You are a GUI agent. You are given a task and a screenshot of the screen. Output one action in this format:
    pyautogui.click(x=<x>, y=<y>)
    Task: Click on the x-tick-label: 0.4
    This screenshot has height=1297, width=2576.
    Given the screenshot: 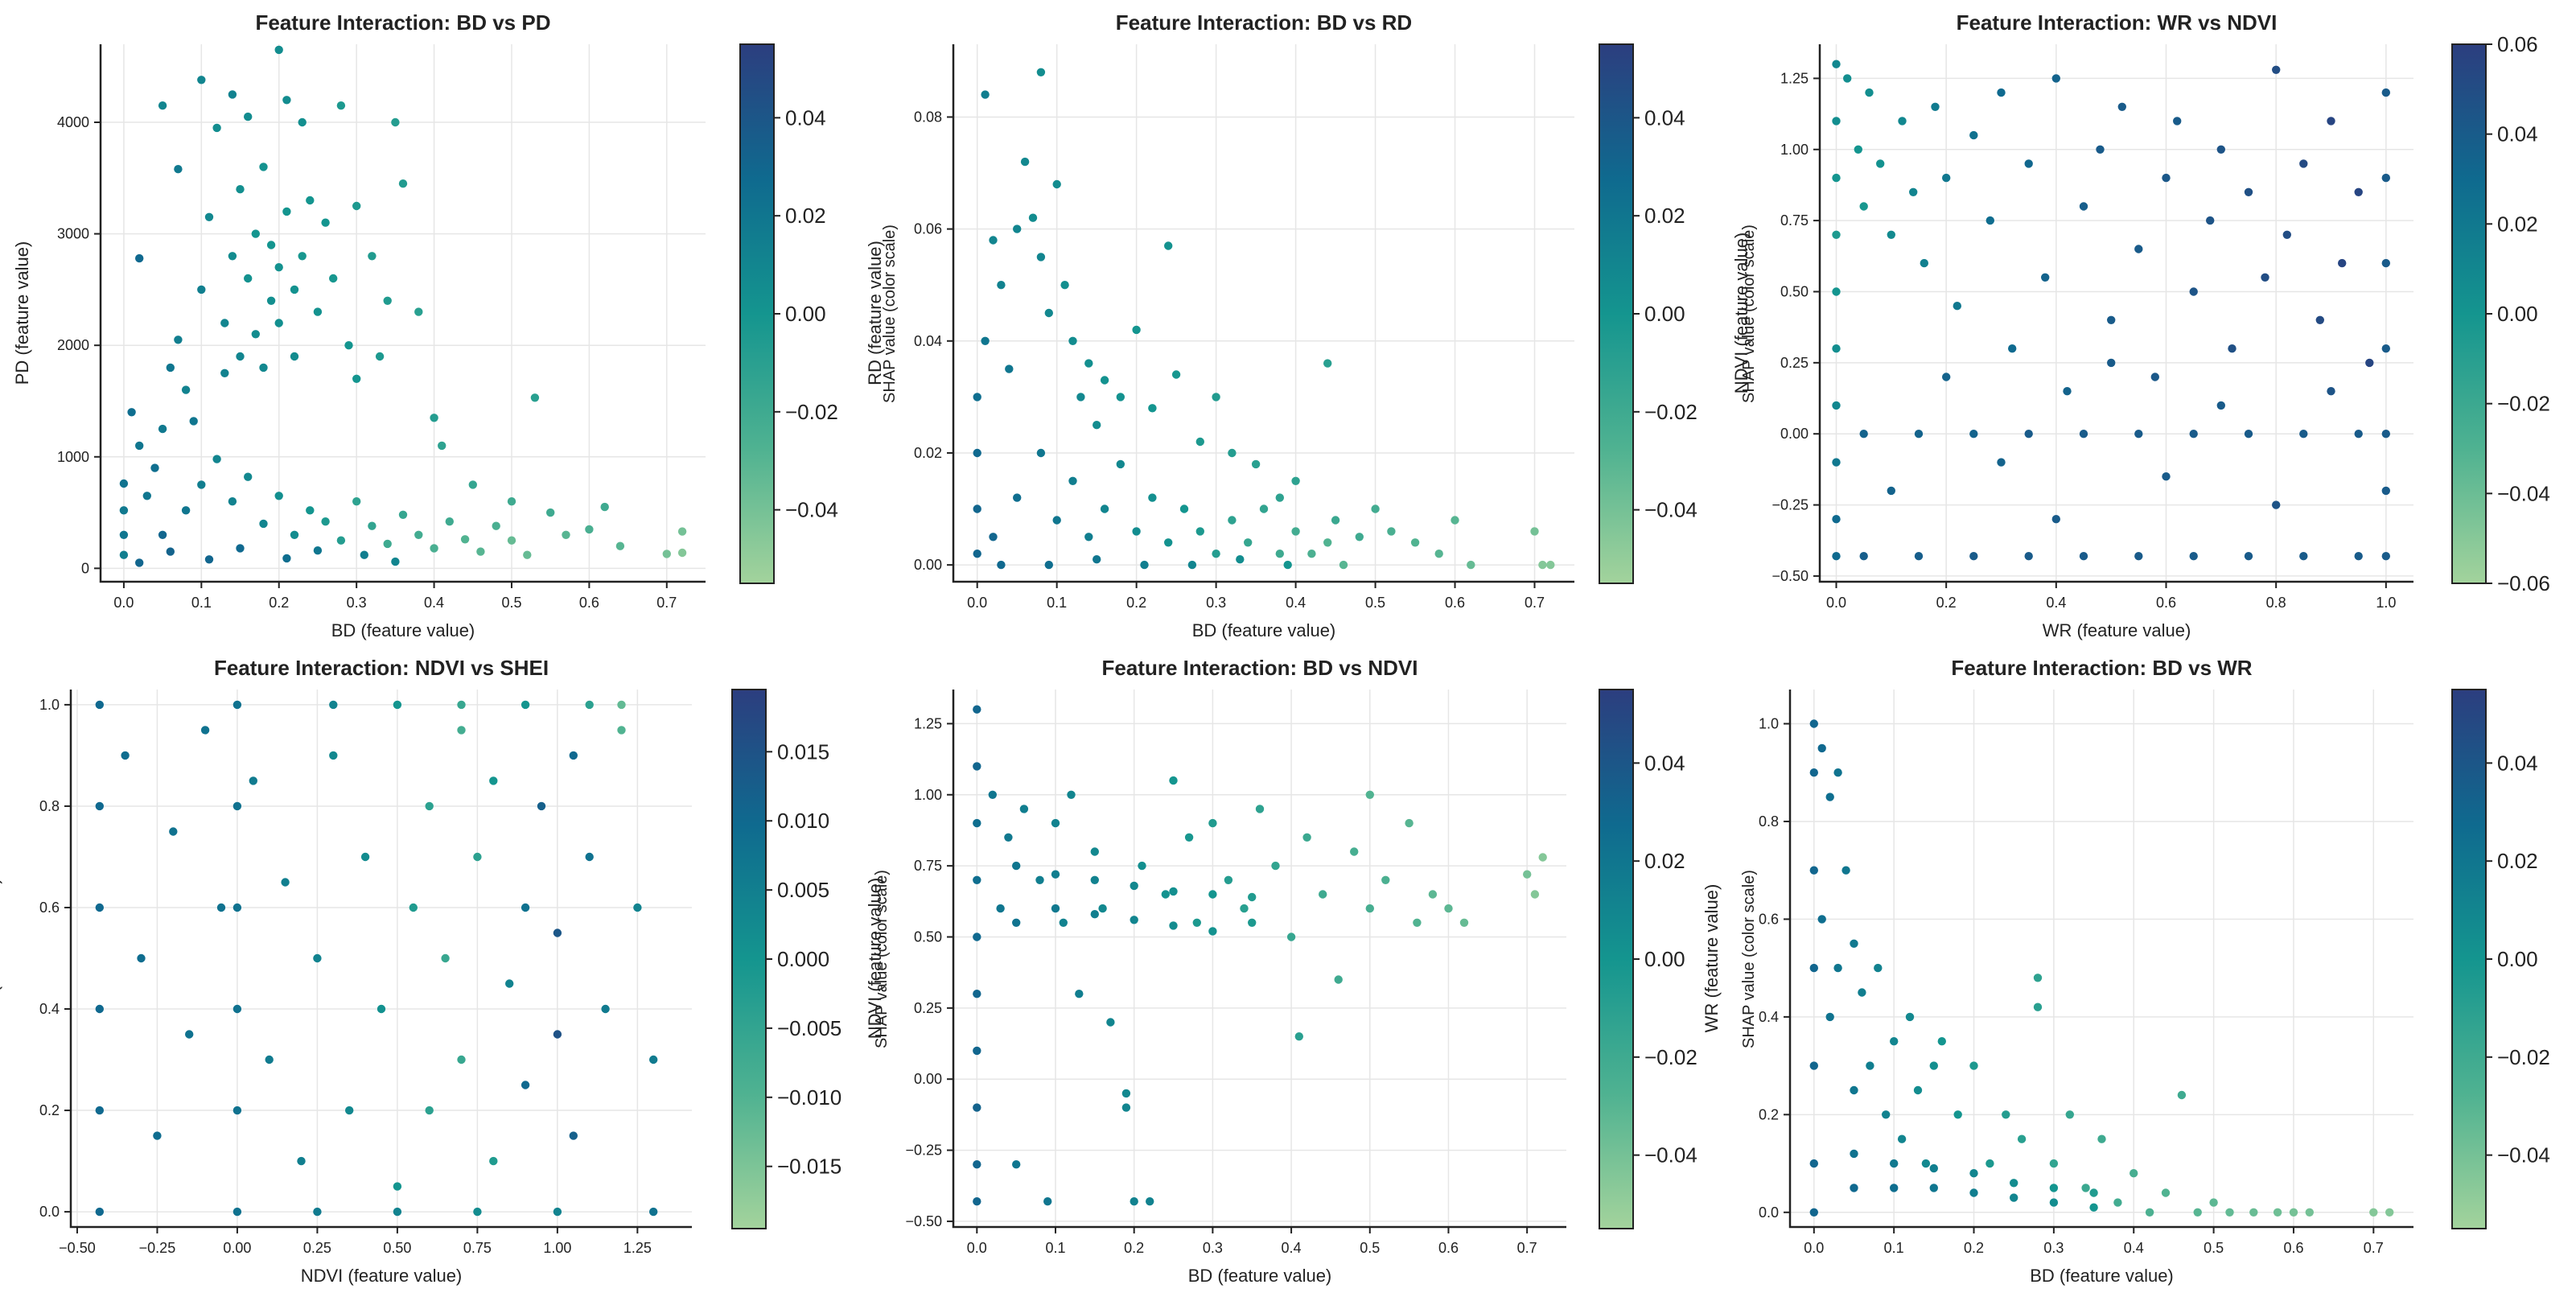 What is the action you would take?
    pyautogui.click(x=1296, y=603)
    